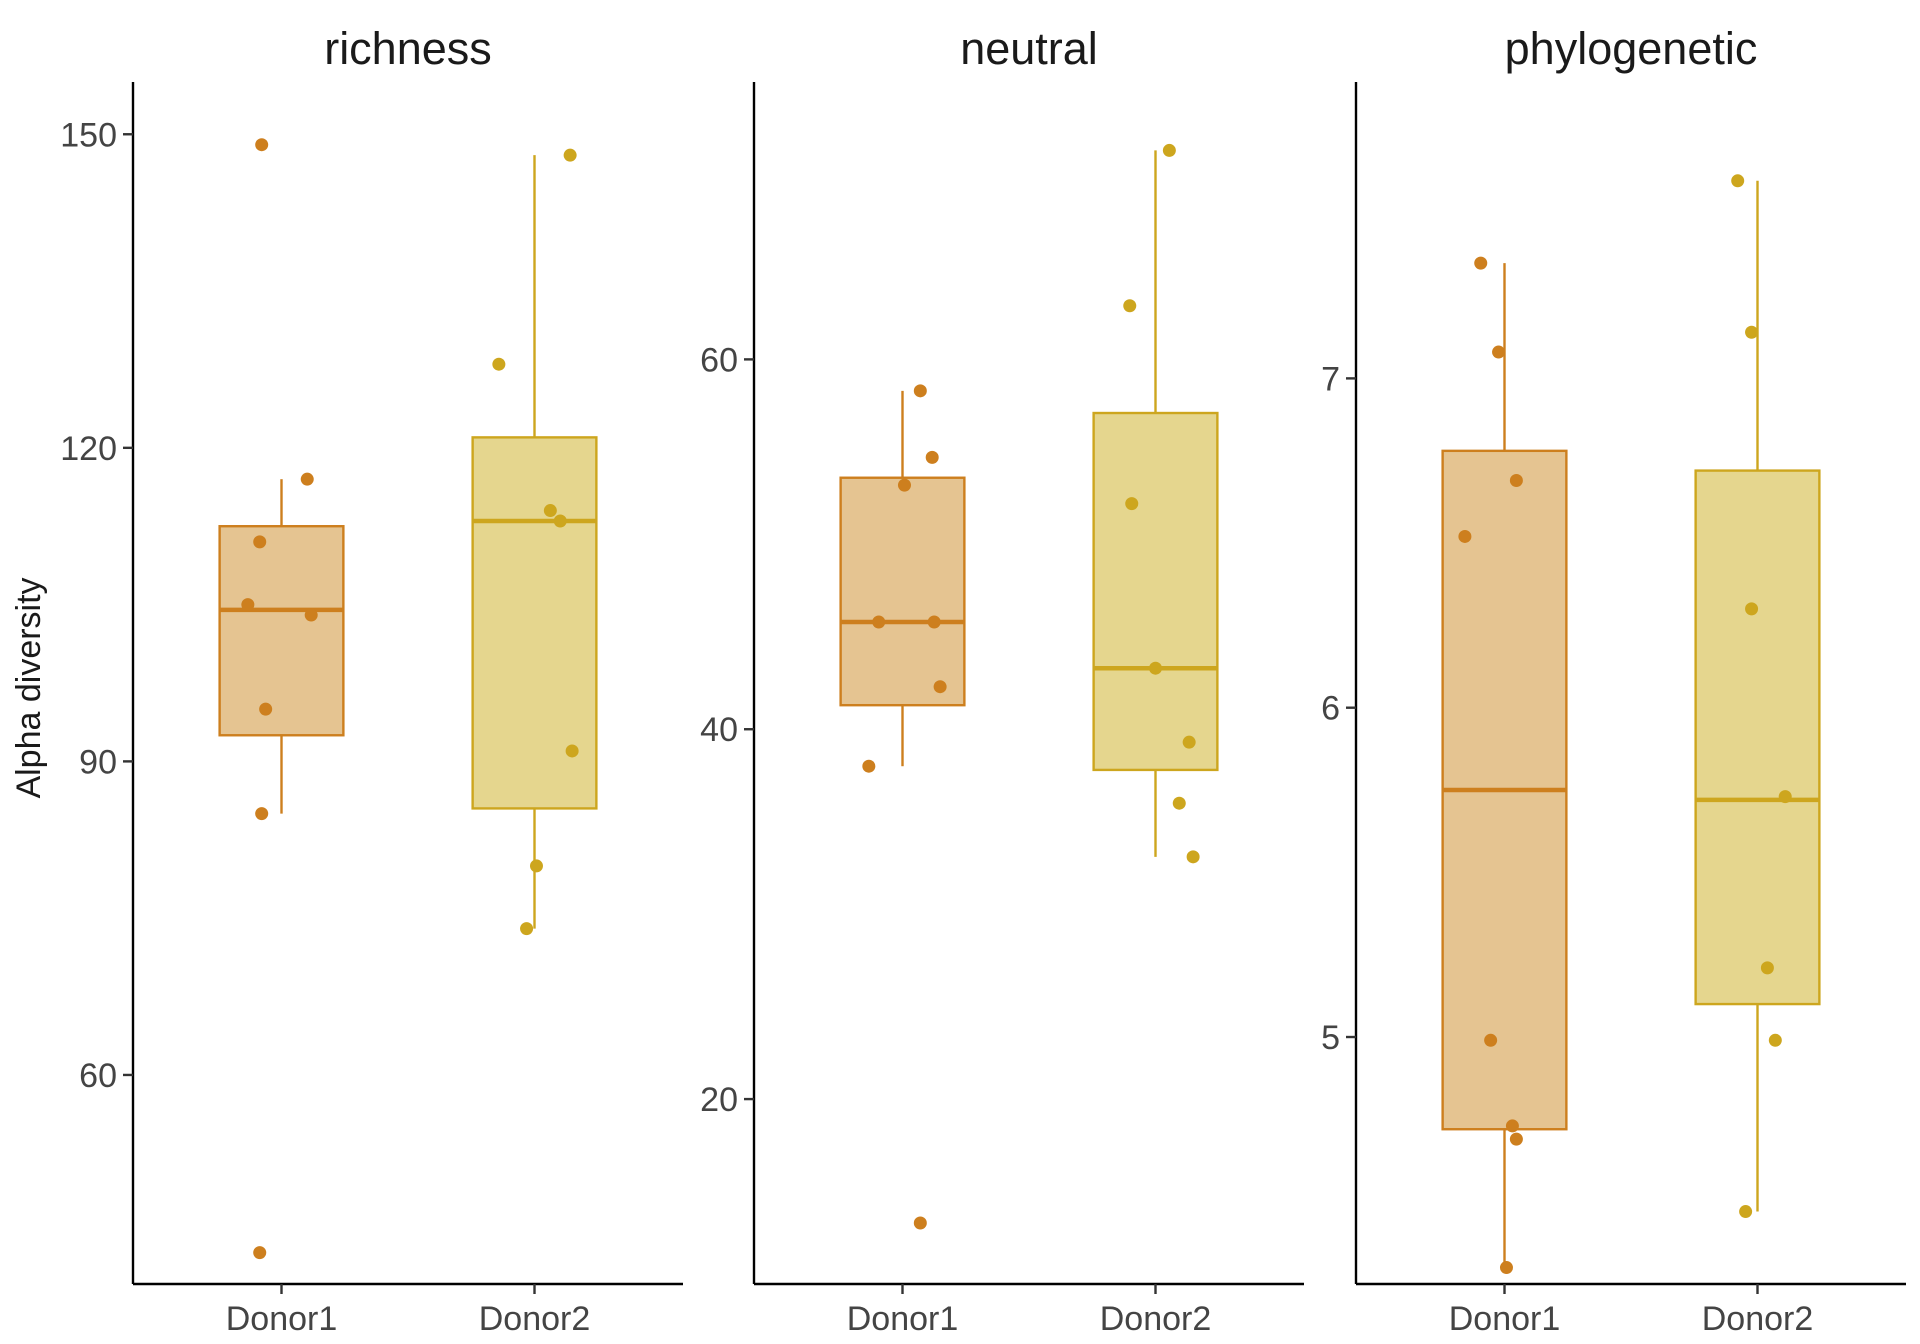 This screenshot has width=1920, height=1344. Describe the element at coordinates (29, 687) in the screenshot. I see `y-axis-label: Alpha diversity` at that location.